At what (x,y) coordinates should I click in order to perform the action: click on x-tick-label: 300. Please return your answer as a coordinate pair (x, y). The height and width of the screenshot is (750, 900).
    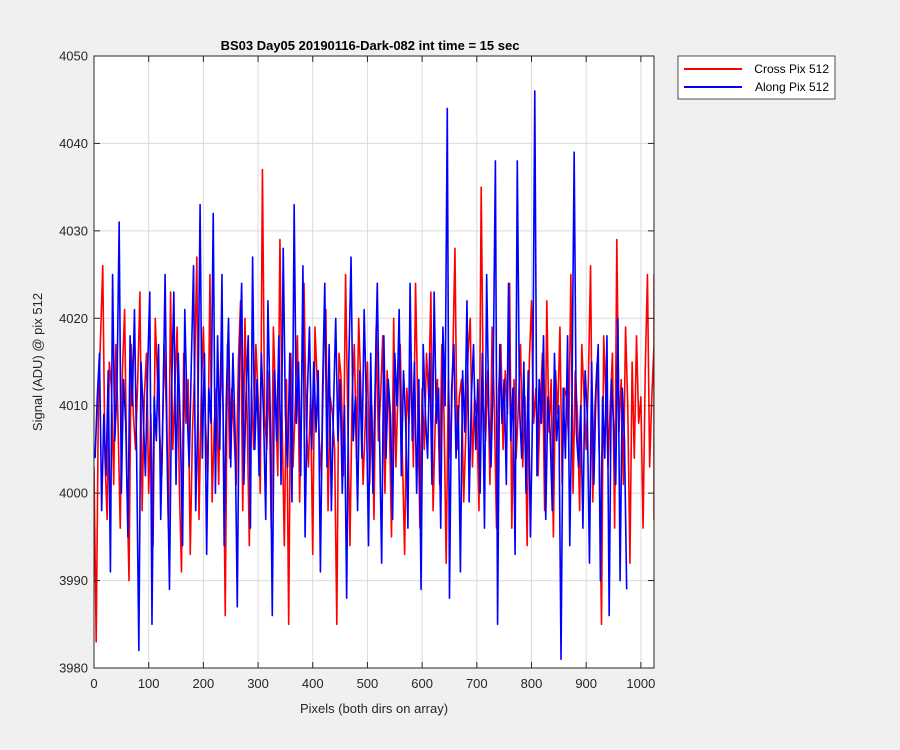
    Looking at the image, I should click on (258, 683).